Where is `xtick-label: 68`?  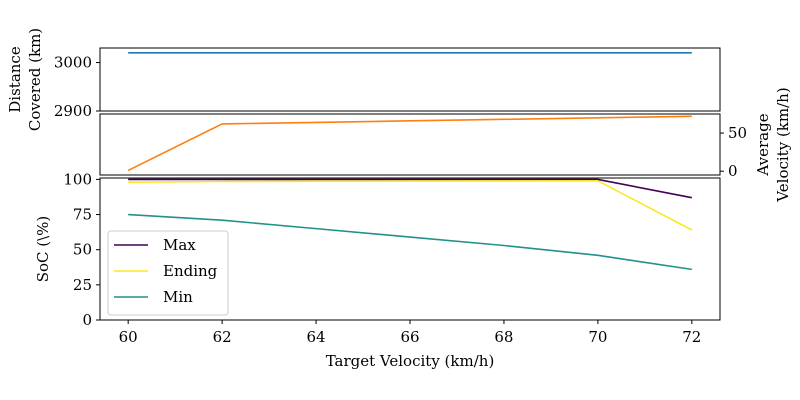
xtick-label: 68 is located at coordinates (503, 337).